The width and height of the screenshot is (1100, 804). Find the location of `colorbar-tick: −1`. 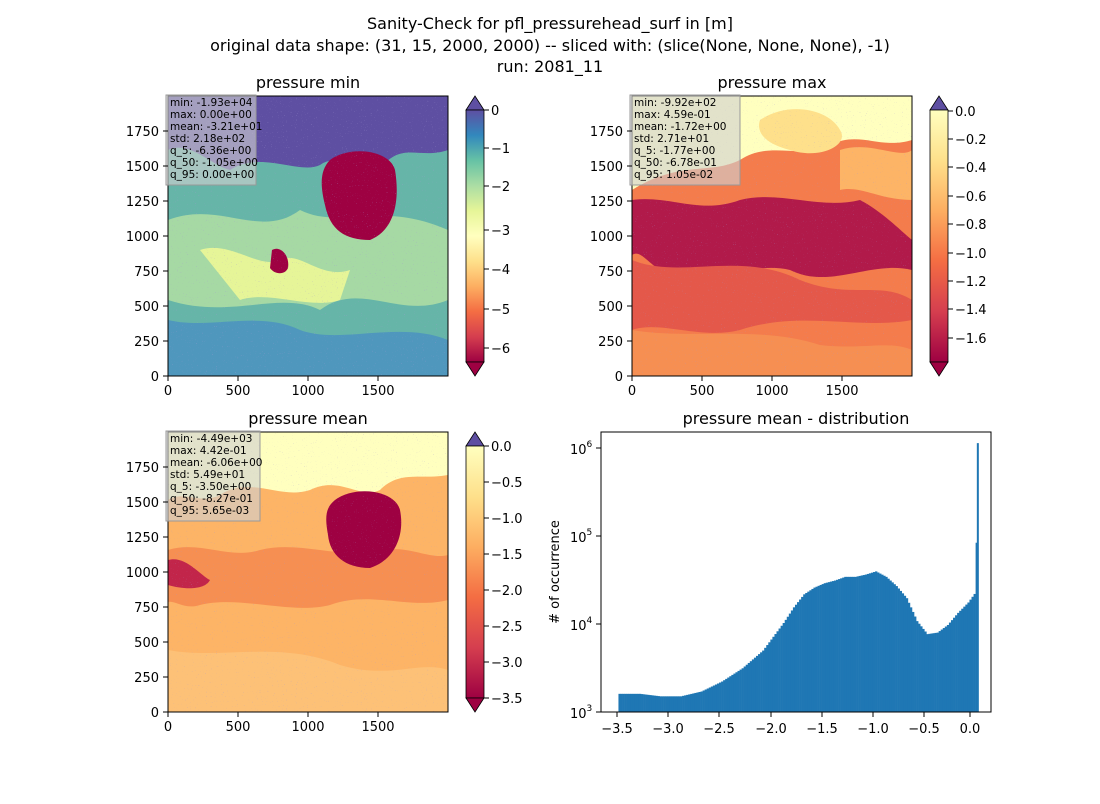

colorbar-tick: −1 is located at coordinates (497, 149).